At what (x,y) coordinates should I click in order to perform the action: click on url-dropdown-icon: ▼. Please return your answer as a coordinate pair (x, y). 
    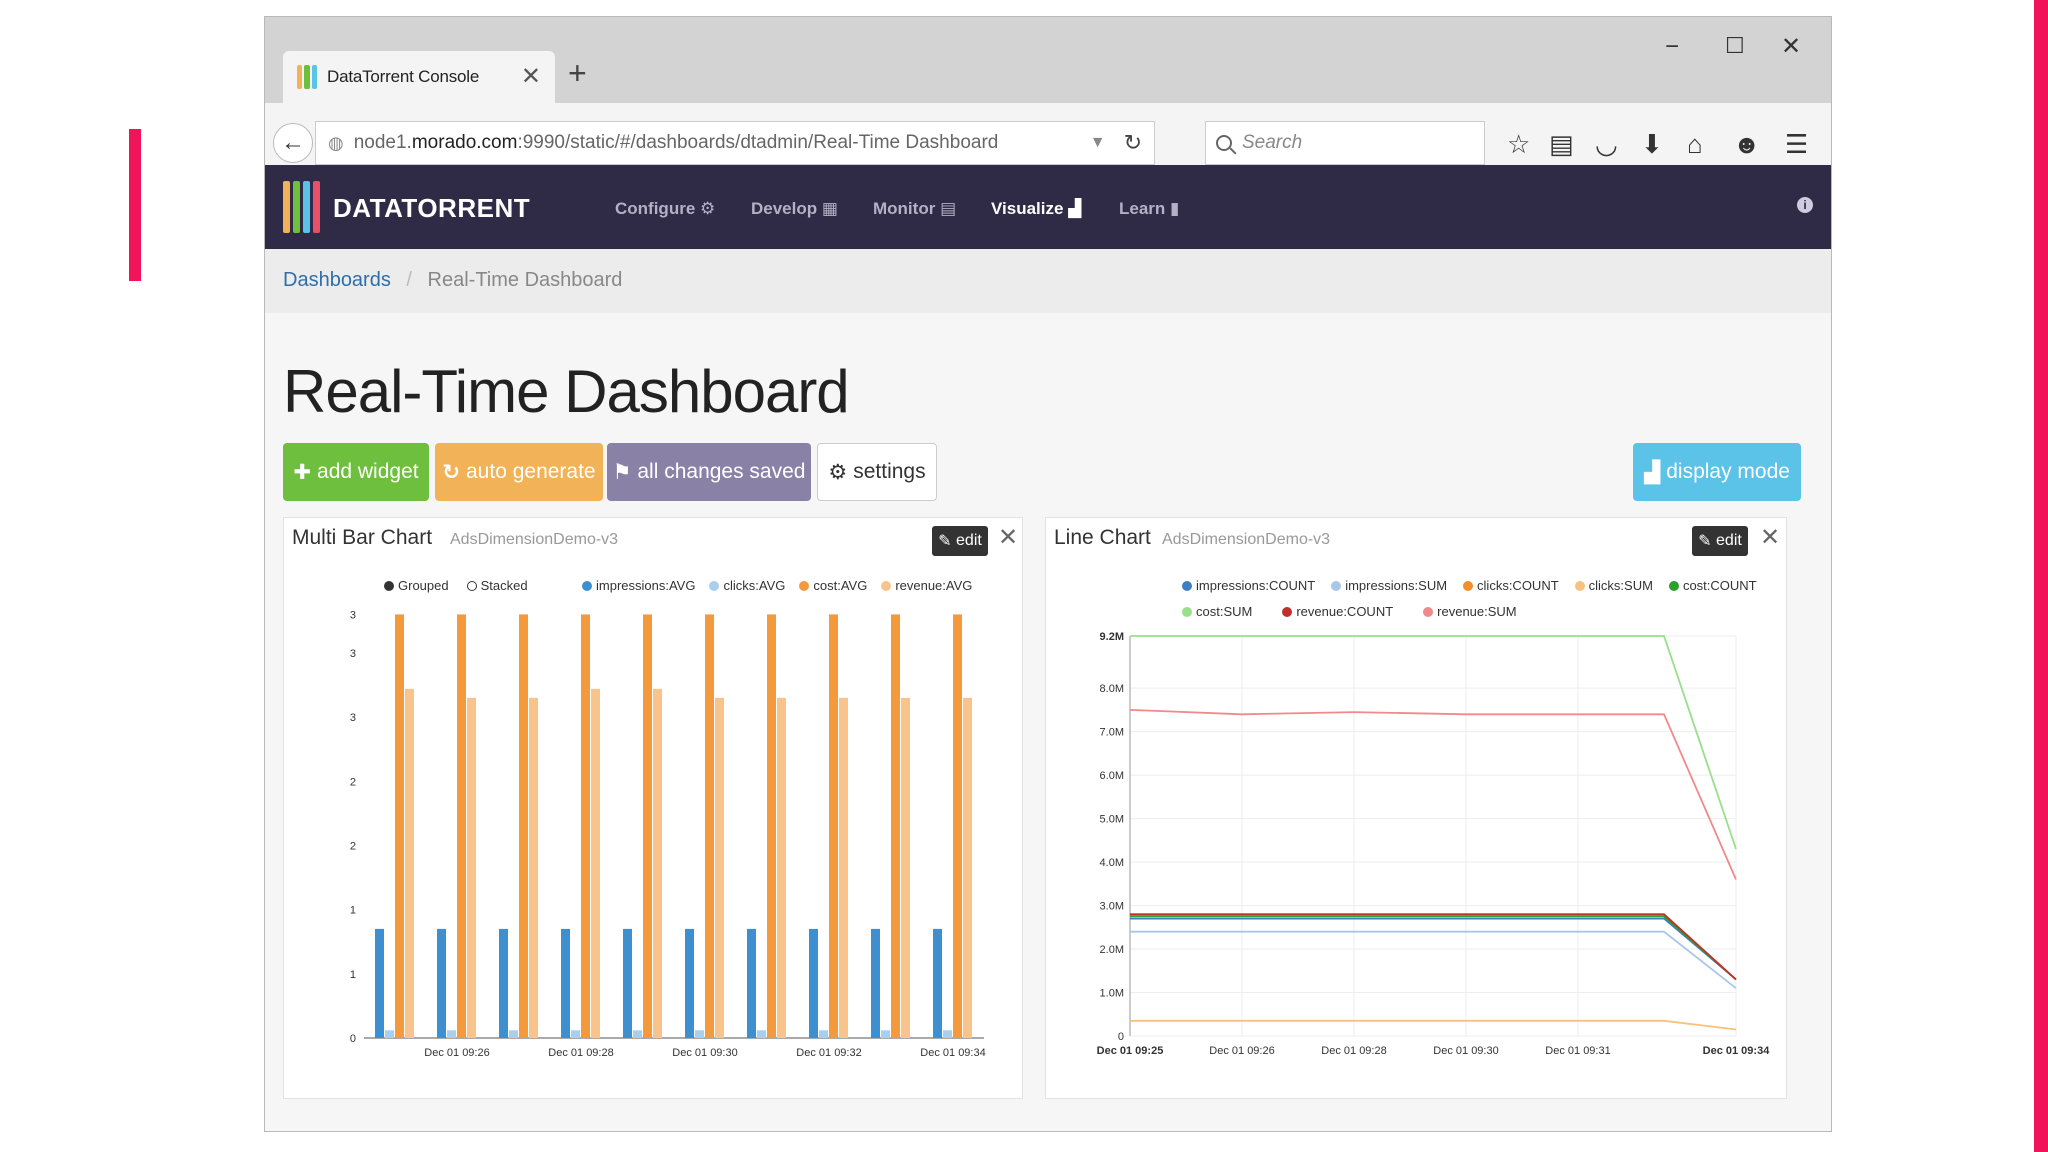
    Looking at the image, I should click on (1097, 142).